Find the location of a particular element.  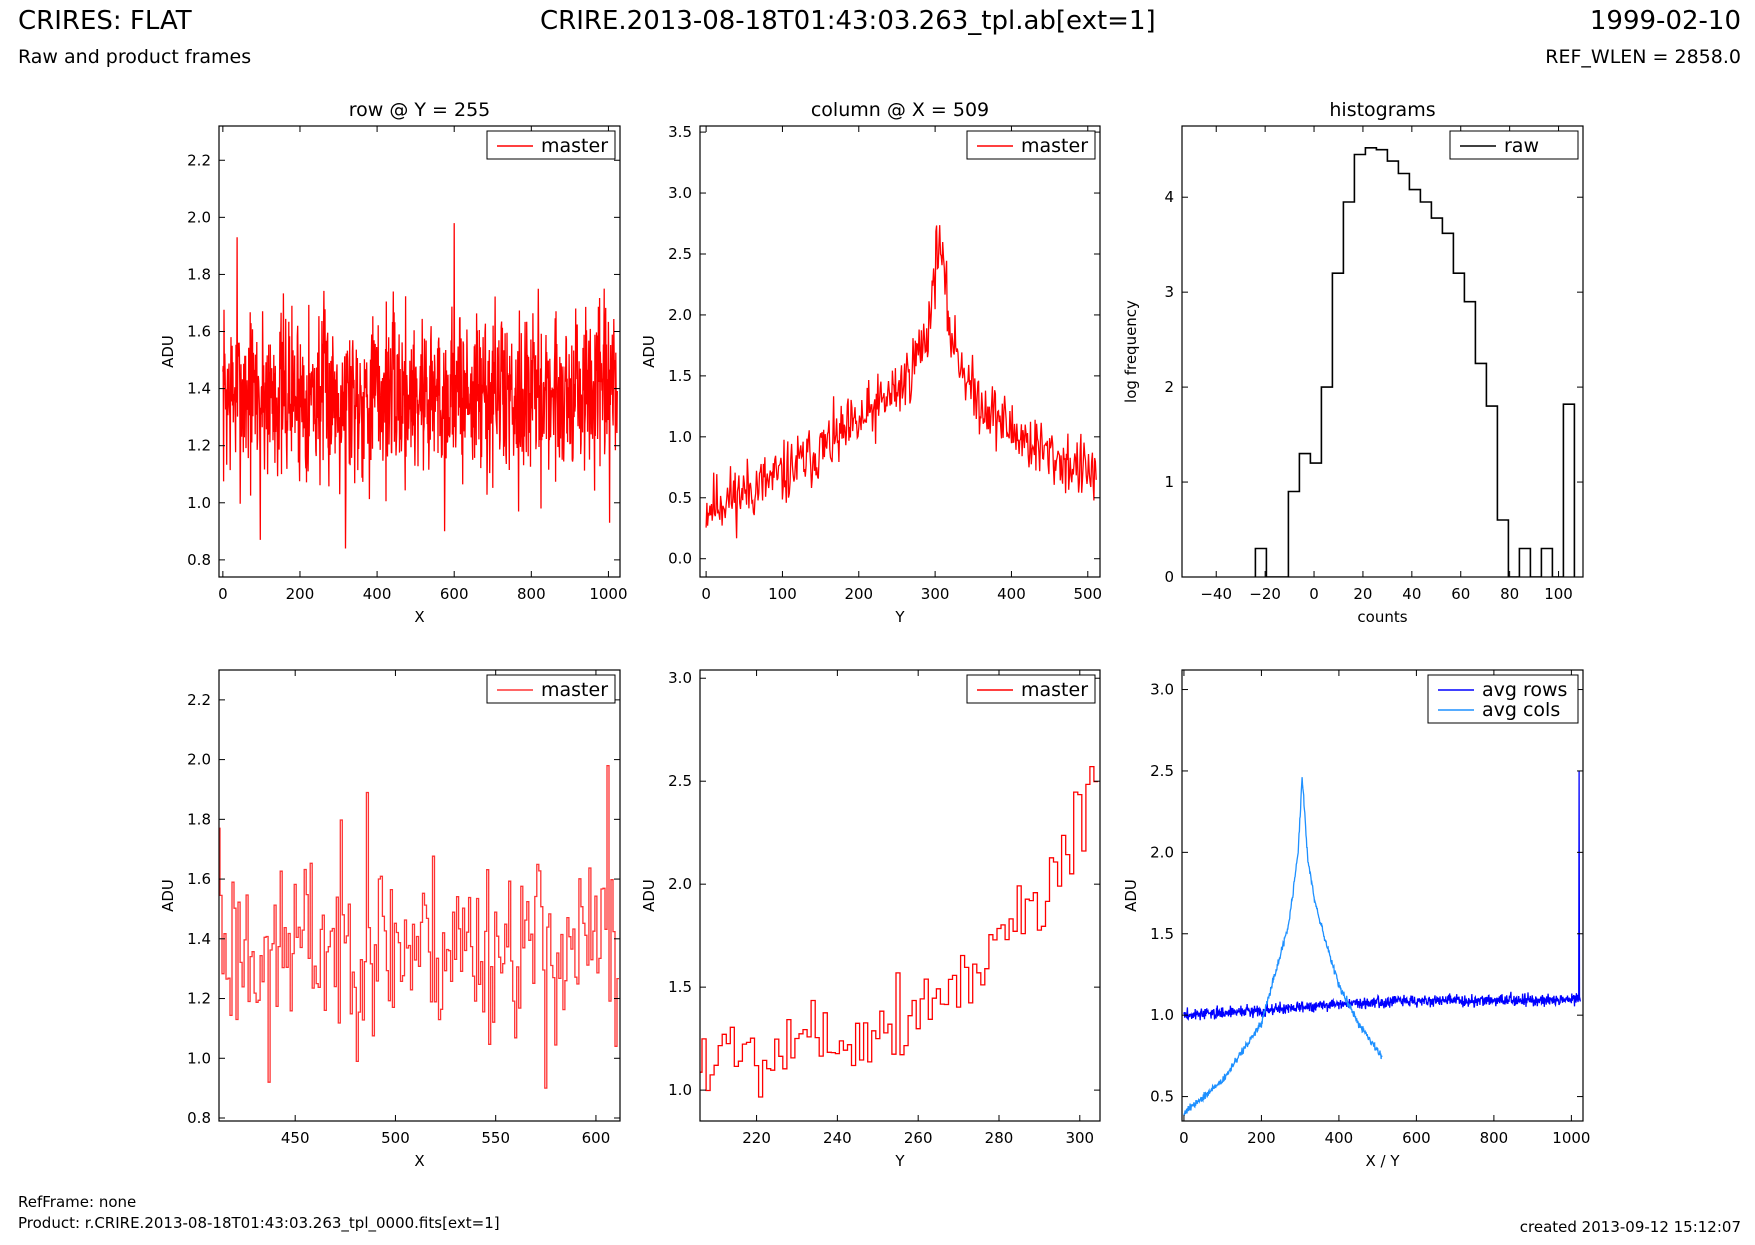

column-plot-frame is located at coordinates (900, 351).